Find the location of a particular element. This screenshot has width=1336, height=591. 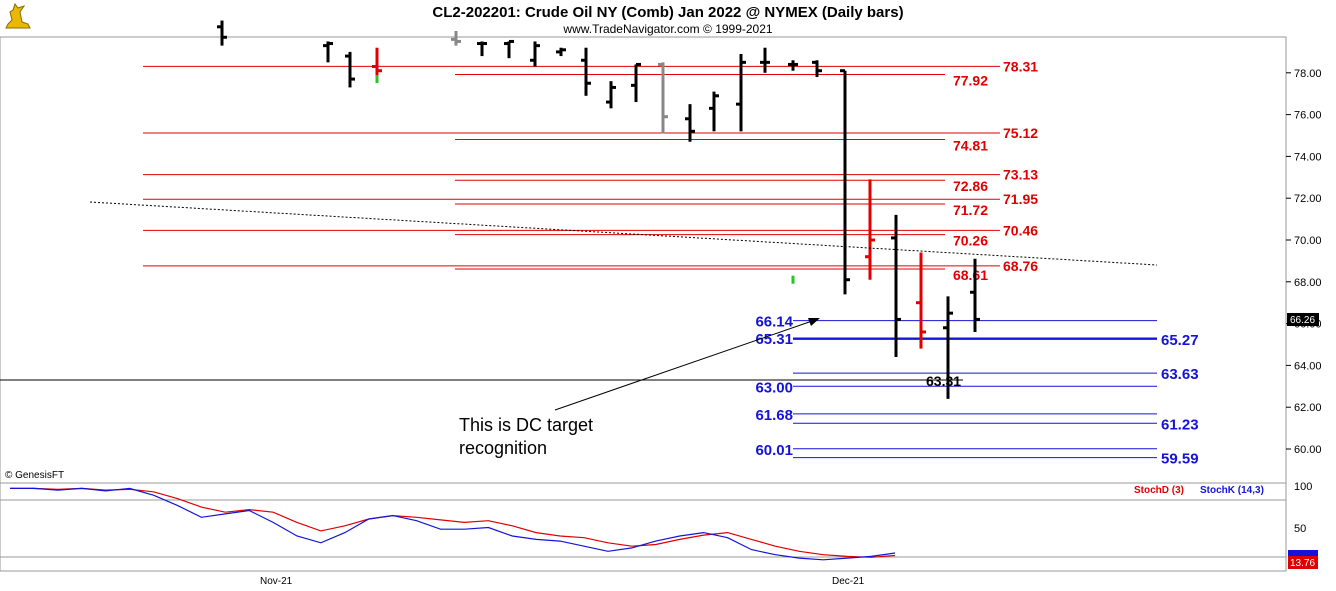

level-label-blue-left: 65.31 is located at coordinates (774, 339).